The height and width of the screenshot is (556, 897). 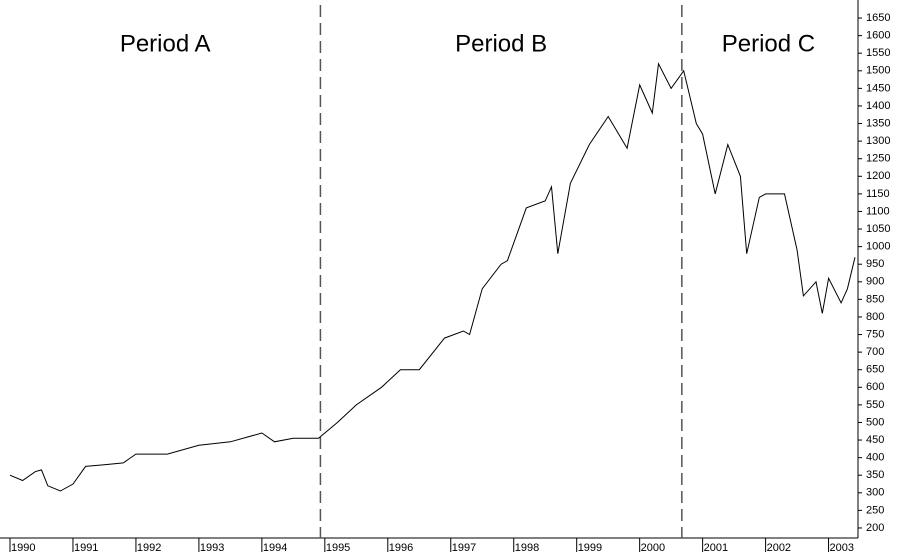 I want to click on y-tick-label: 900, so click(x=875, y=282).